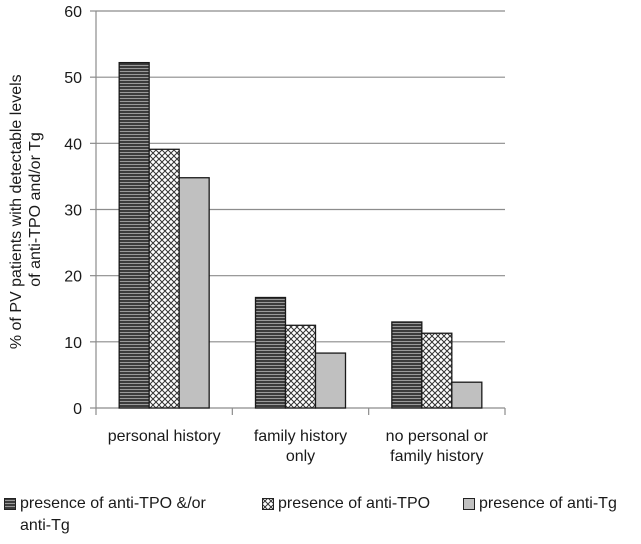 This screenshot has width=641, height=544. What do you see at coordinates (73, 277) in the screenshot?
I see `y-tick-label: 20` at bounding box center [73, 277].